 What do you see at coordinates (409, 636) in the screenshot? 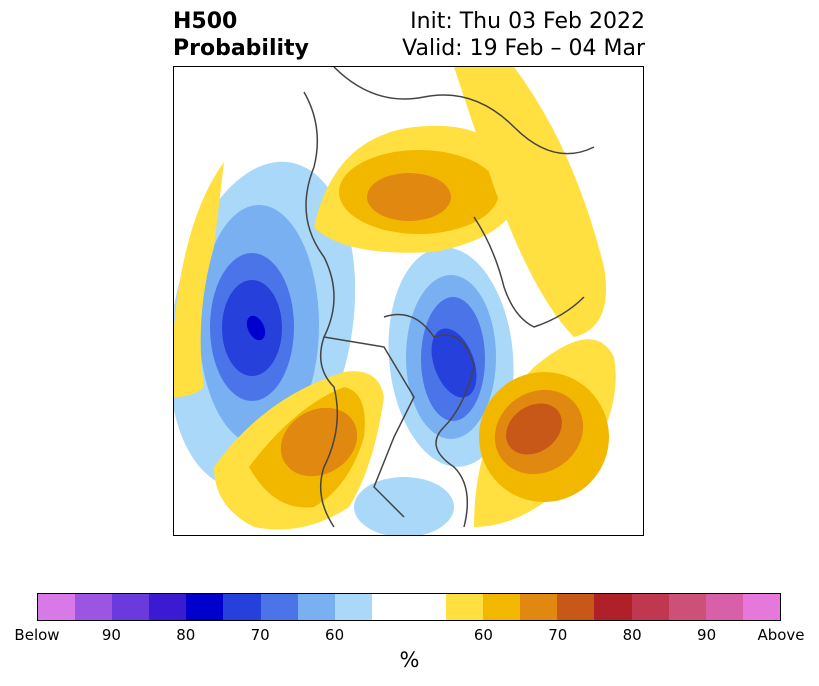
I see `colorbar-tick-labels: Below 90 80 70 60 60 70 80 90 Above` at bounding box center [409, 636].